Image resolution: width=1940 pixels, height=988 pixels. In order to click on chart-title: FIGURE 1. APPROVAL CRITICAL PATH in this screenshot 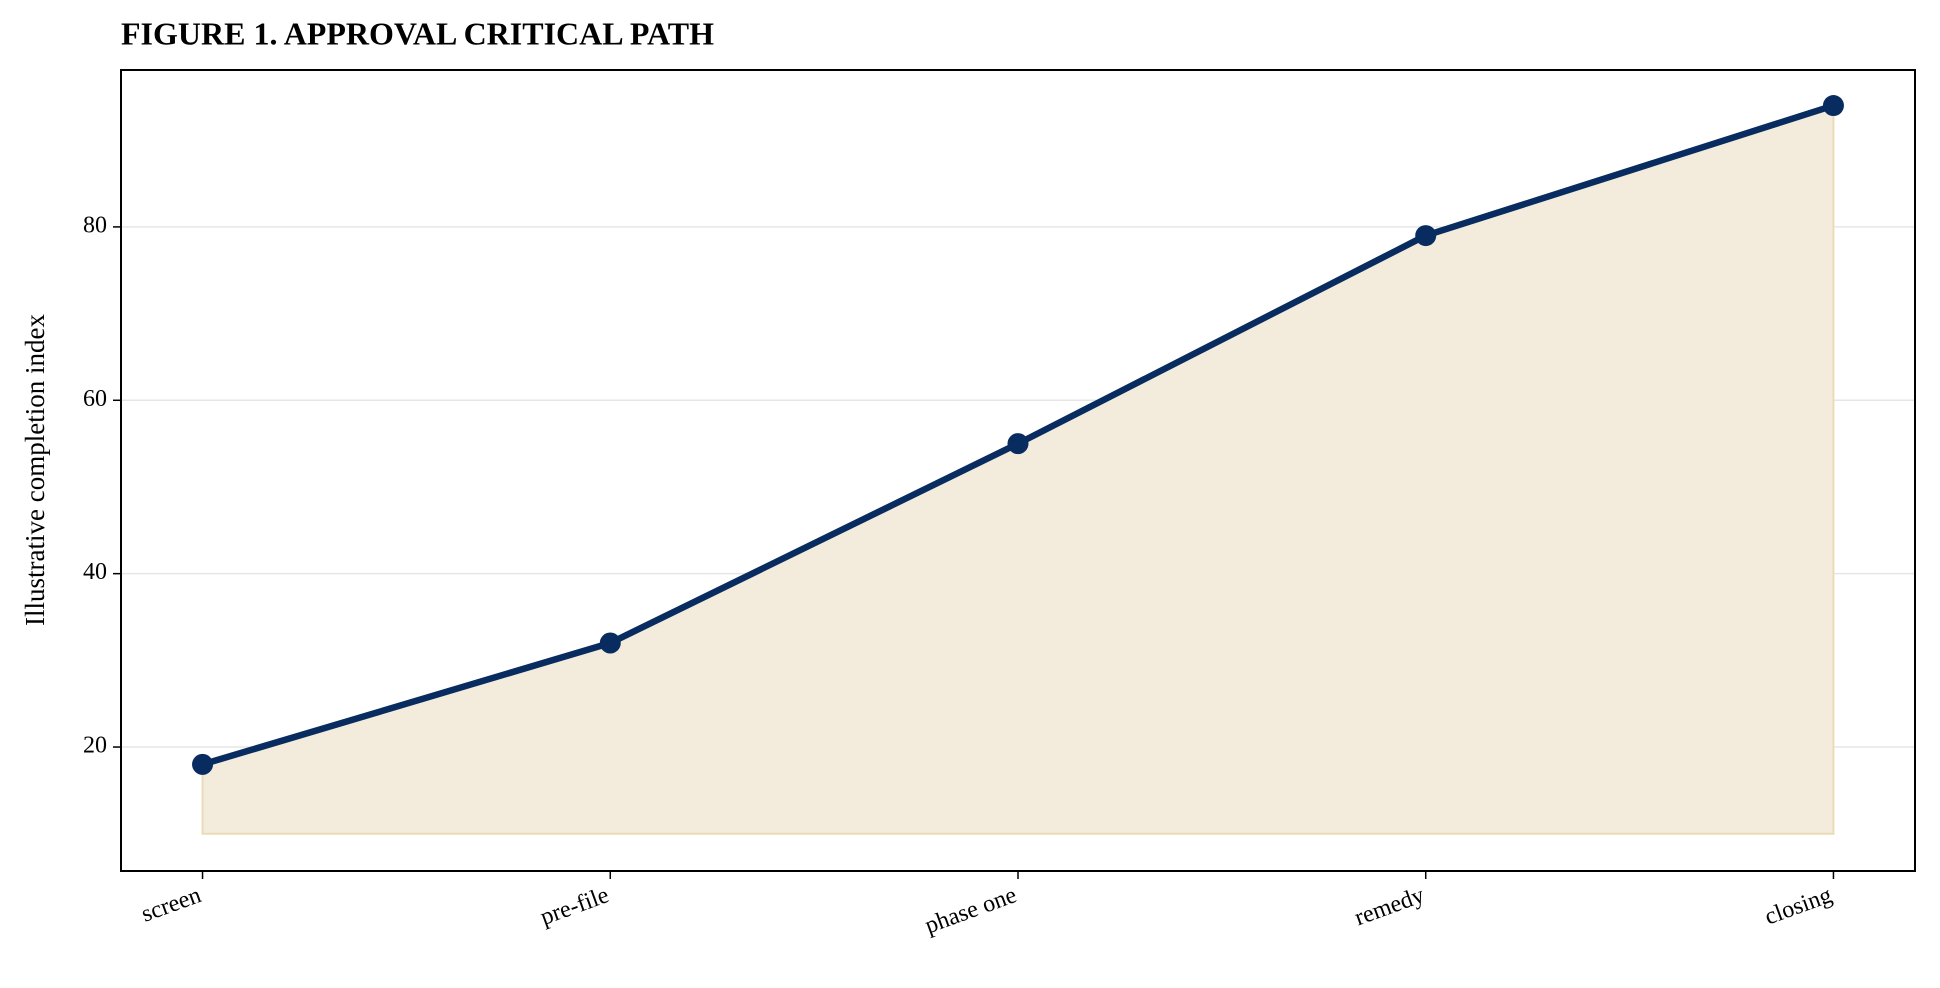, I will do `click(417, 33)`.